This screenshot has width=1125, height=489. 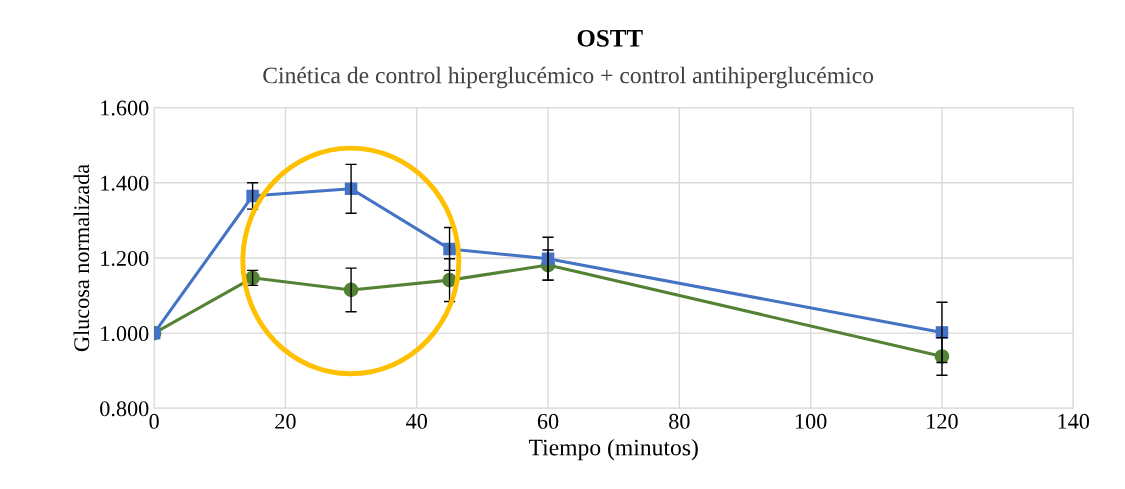 I want to click on y-tick-label: 1.000, so click(x=125, y=334).